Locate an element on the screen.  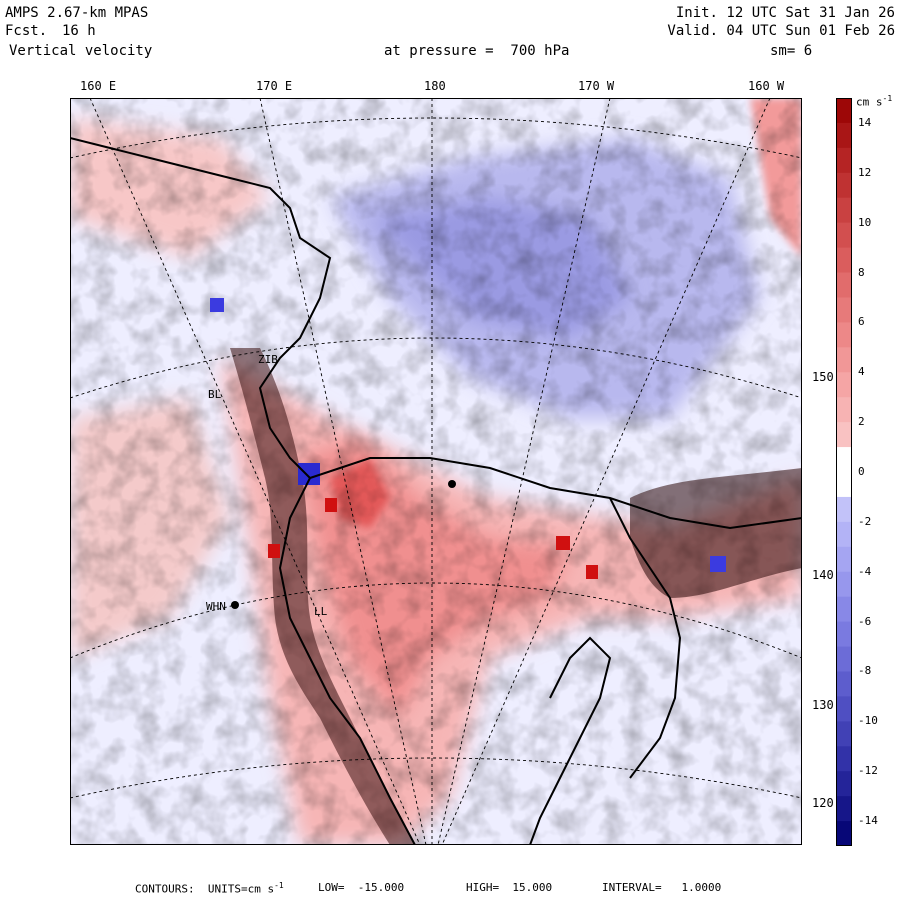
colorbar-tick-label: 12 is located at coordinates (865, 172).